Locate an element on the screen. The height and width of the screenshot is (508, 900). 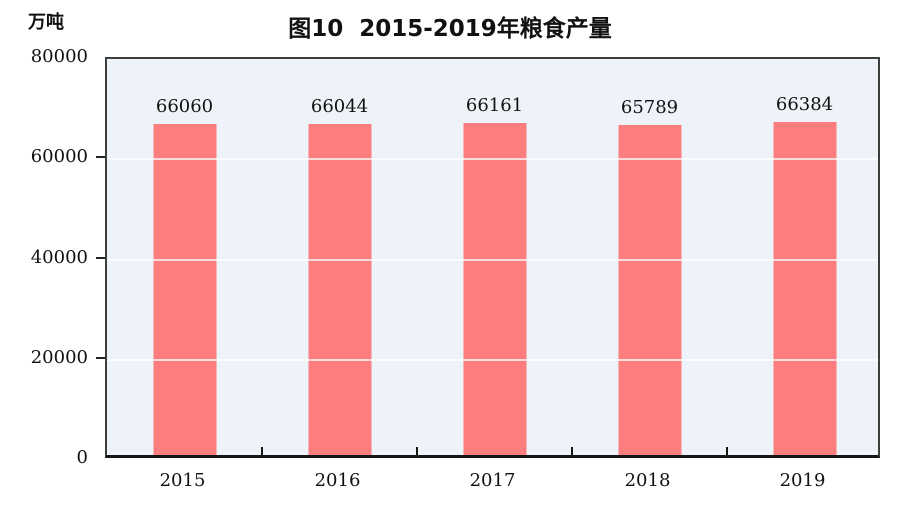
value-label-2016: 66044 is located at coordinates (339, 106).